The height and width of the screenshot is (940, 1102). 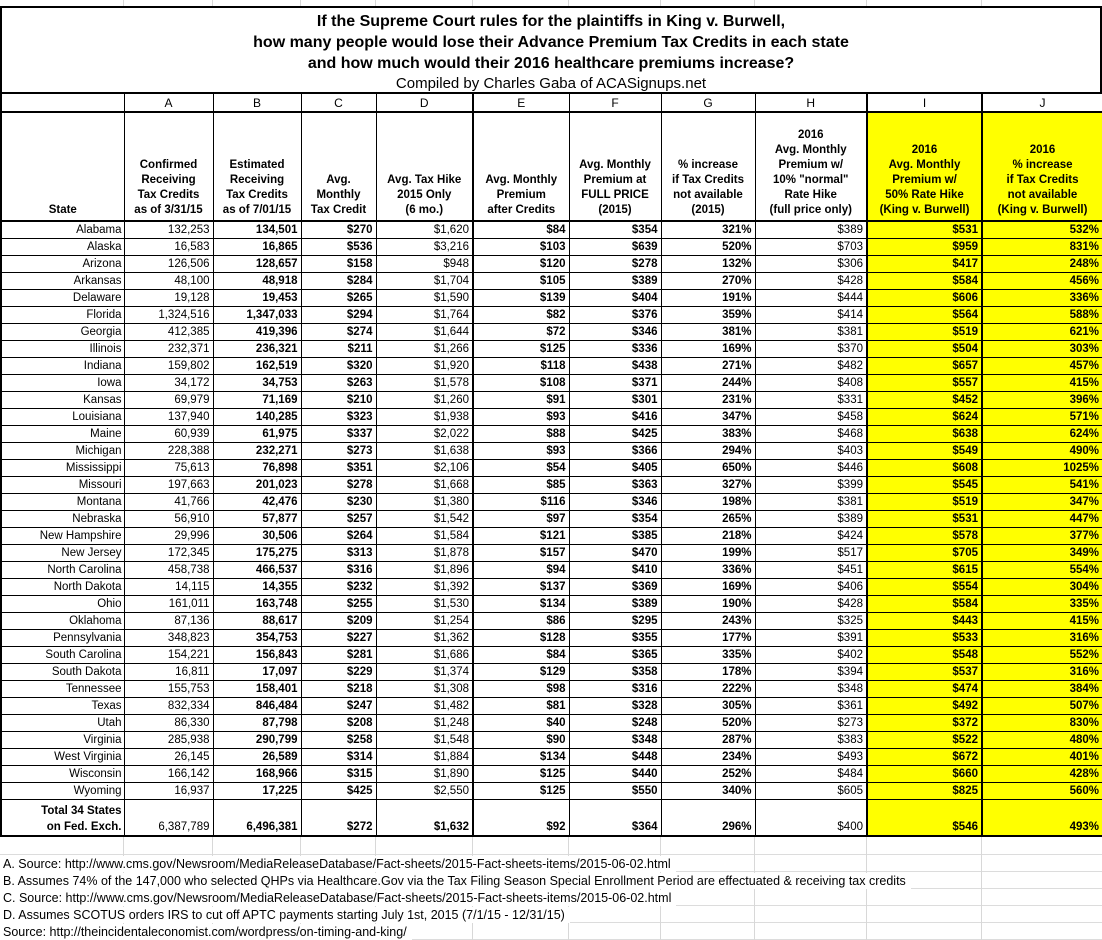 I want to click on cell-col-i: $608, so click(x=924, y=468).